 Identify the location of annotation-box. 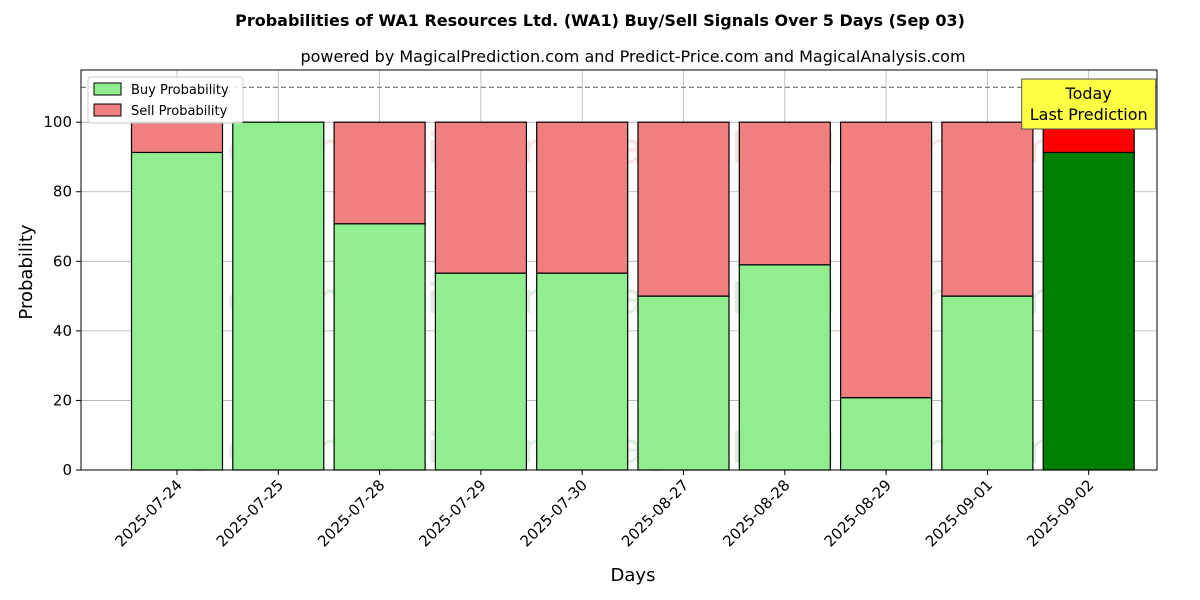
(1089, 104).